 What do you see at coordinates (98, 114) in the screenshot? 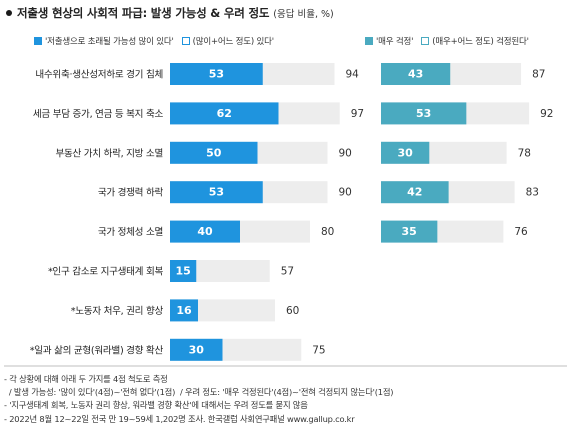
I see `category-label: 세금 부담 증가, 연금 등 복지 축소` at bounding box center [98, 114].